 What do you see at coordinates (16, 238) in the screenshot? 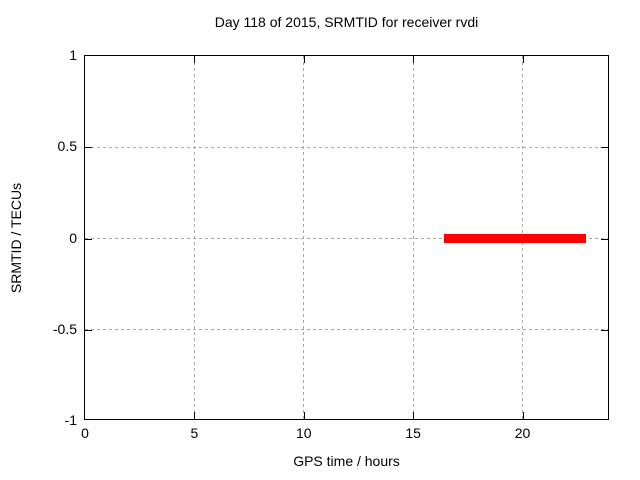
I see `y-axis-label: SRMTID / TECUs` at bounding box center [16, 238].